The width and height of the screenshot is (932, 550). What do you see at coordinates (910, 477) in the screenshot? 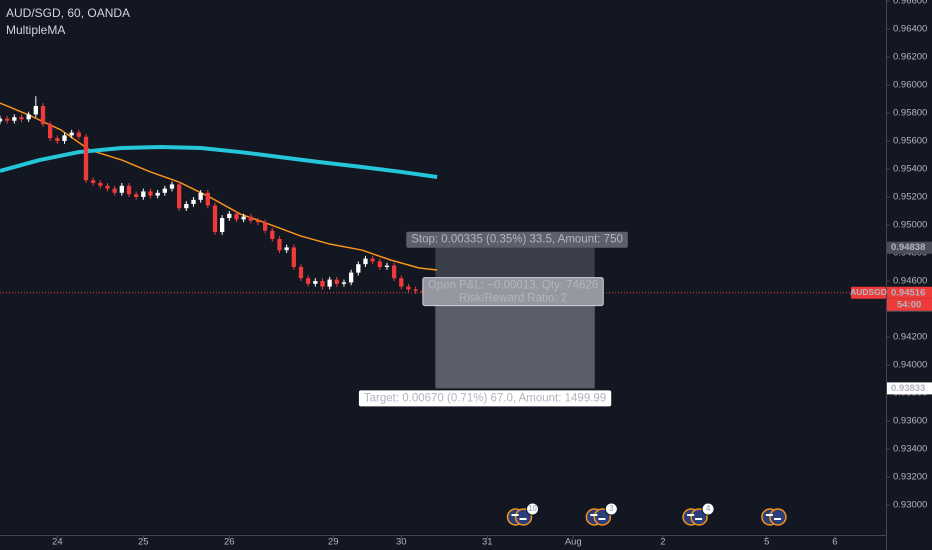
I see `y-tick-label: 0.93200` at bounding box center [910, 477].